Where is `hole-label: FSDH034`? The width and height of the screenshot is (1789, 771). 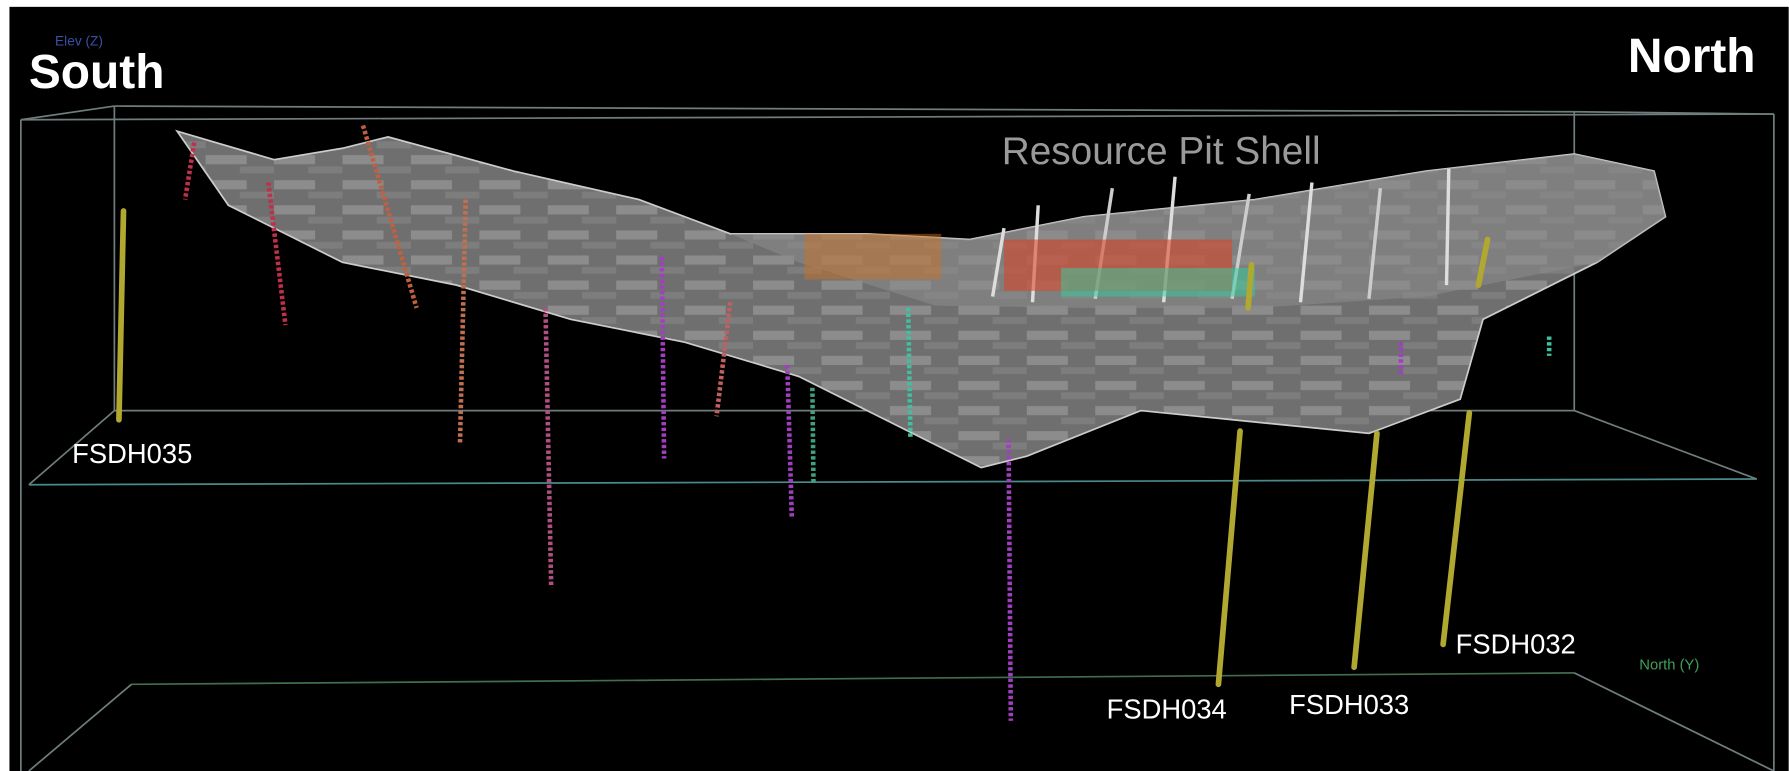
hole-label: FSDH034 is located at coordinates (1167, 709).